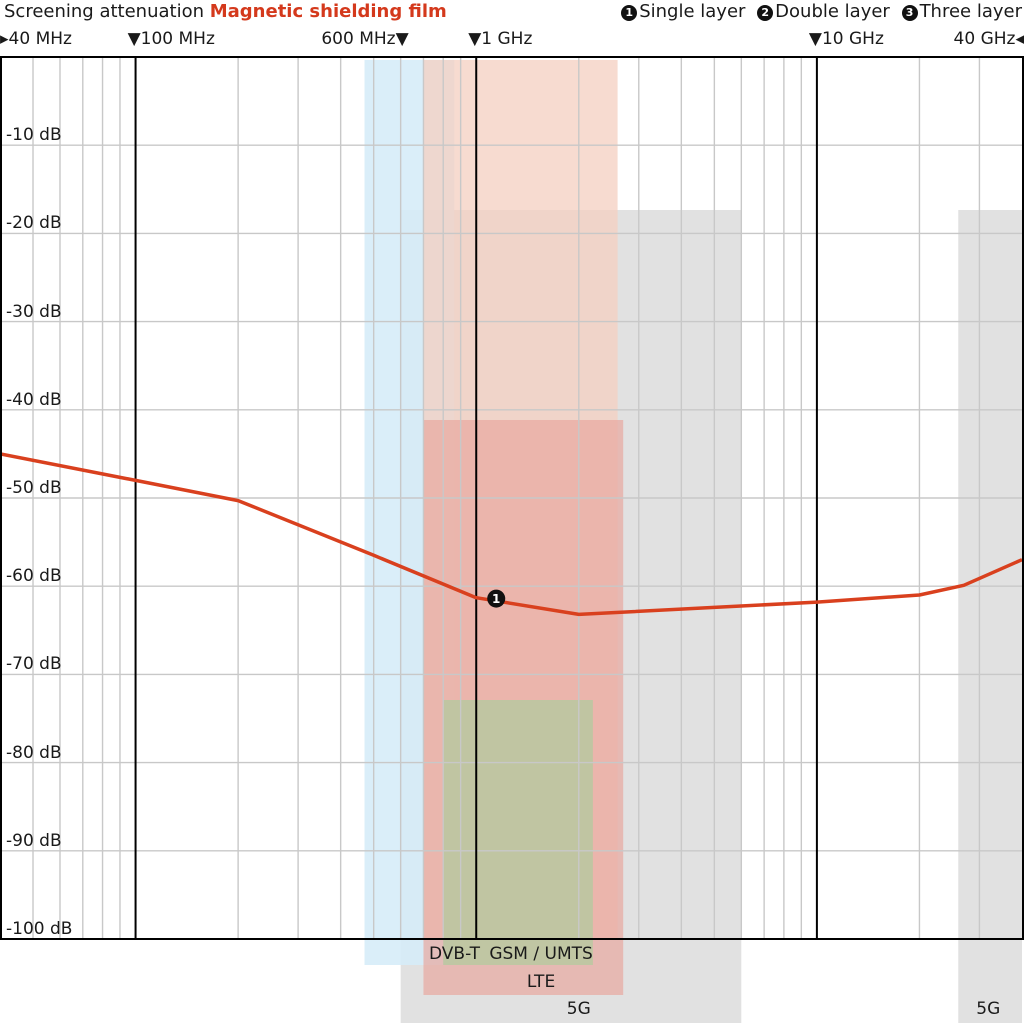  Describe the element at coordinates (36, 39) in the screenshot. I see `x-marker-label: ▸40 MHz` at that location.